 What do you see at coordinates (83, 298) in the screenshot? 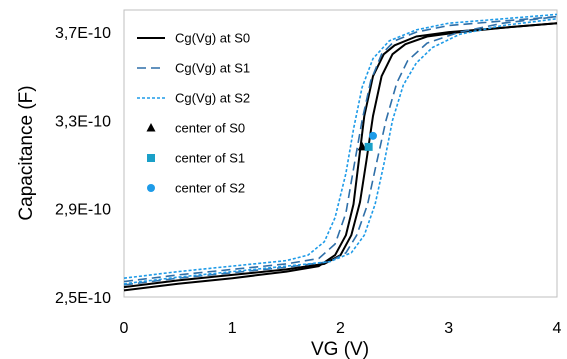
I see `y-tick-label: 2,5E-10` at bounding box center [83, 298].